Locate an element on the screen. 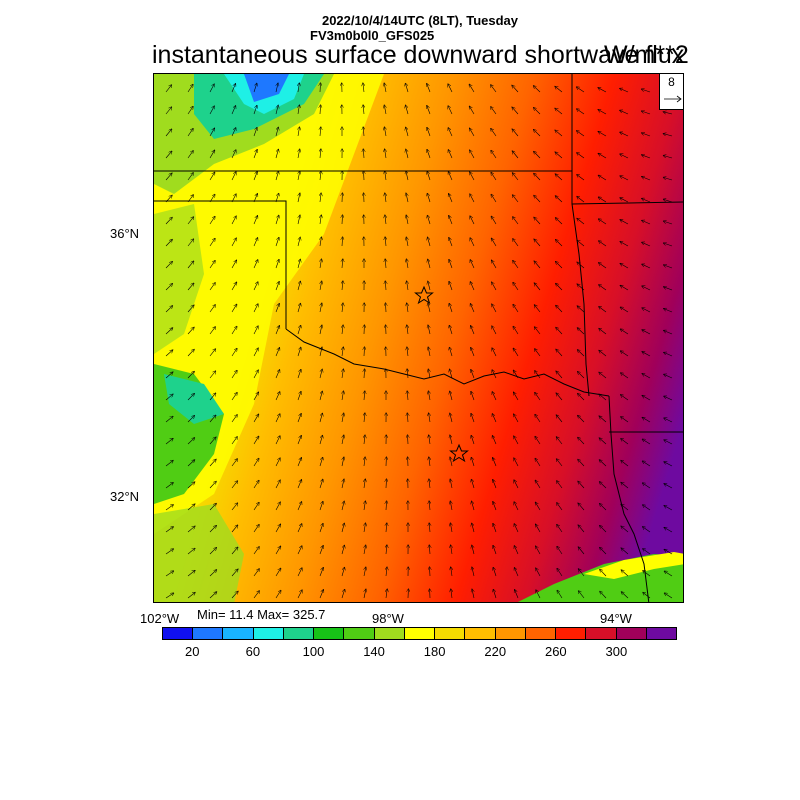  mo-ar-border is located at coordinates (627, 203).